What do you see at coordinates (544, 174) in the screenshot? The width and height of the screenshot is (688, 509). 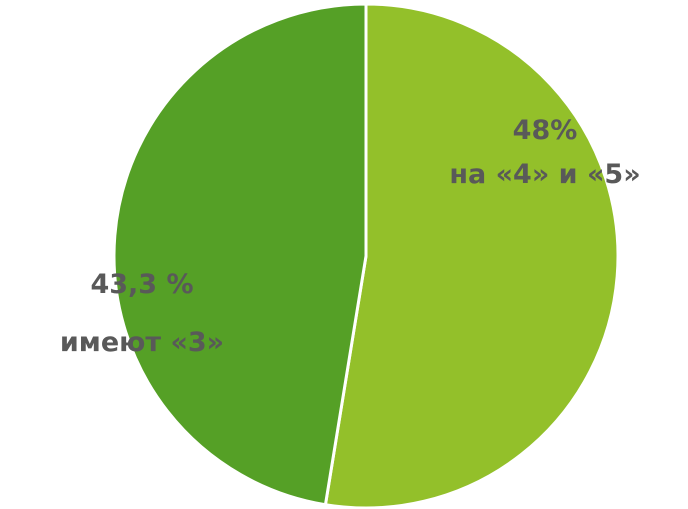 I see `slice-text-label-1: на «4» и «5»` at bounding box center [544, 174].